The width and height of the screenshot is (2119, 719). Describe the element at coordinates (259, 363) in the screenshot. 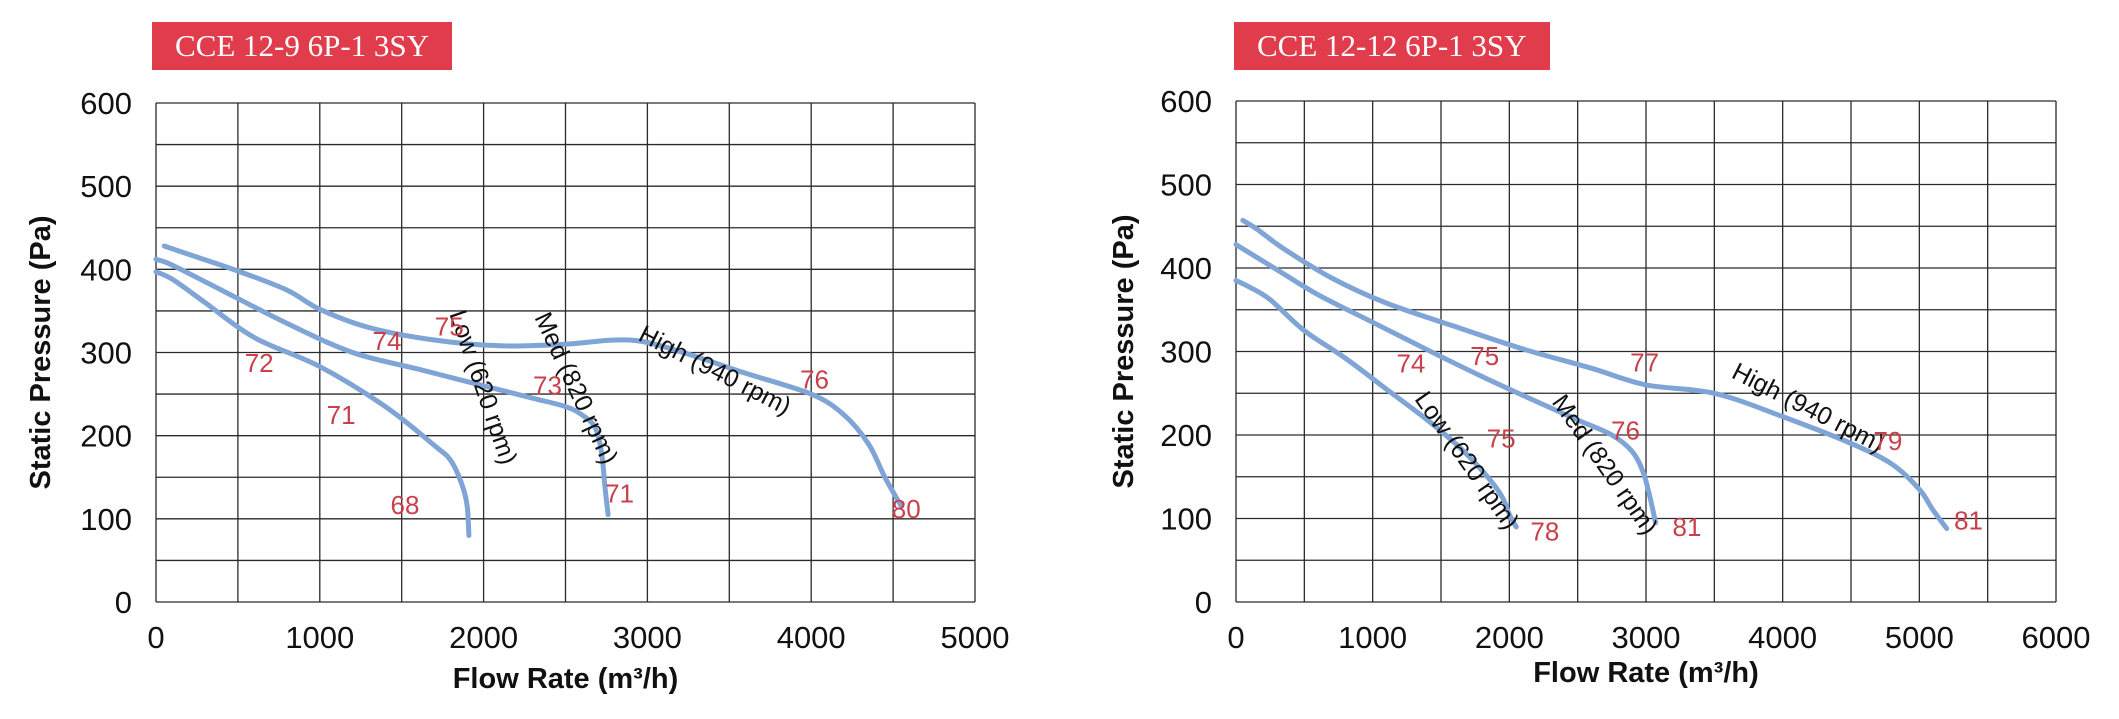

I see `sound-level-label: 72` at that location.